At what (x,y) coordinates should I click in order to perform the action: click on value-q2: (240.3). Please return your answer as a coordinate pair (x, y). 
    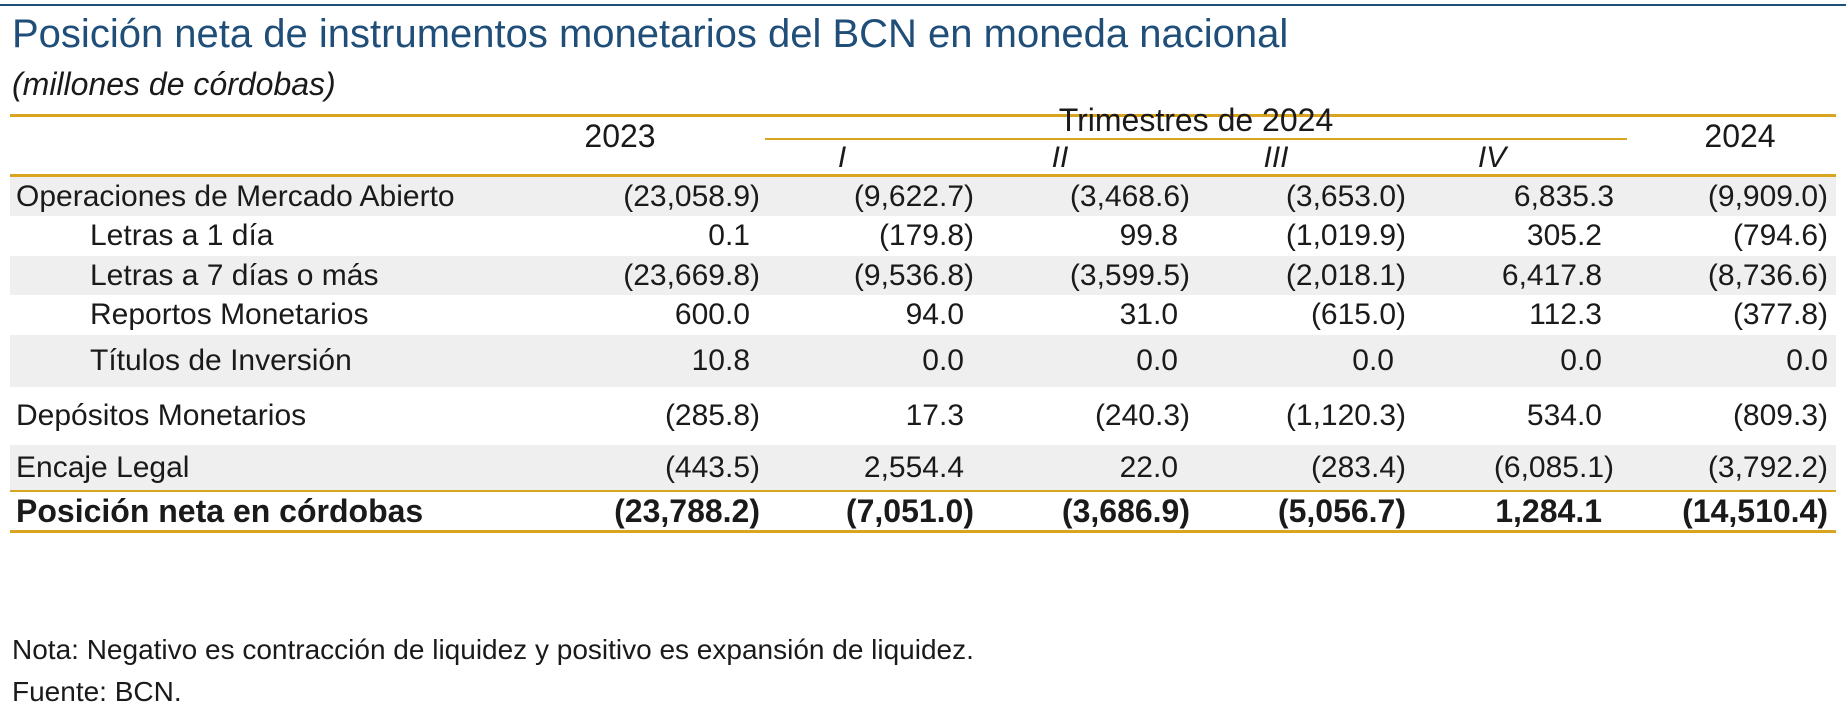
    Looking at the image, I should click on (1142, 415).